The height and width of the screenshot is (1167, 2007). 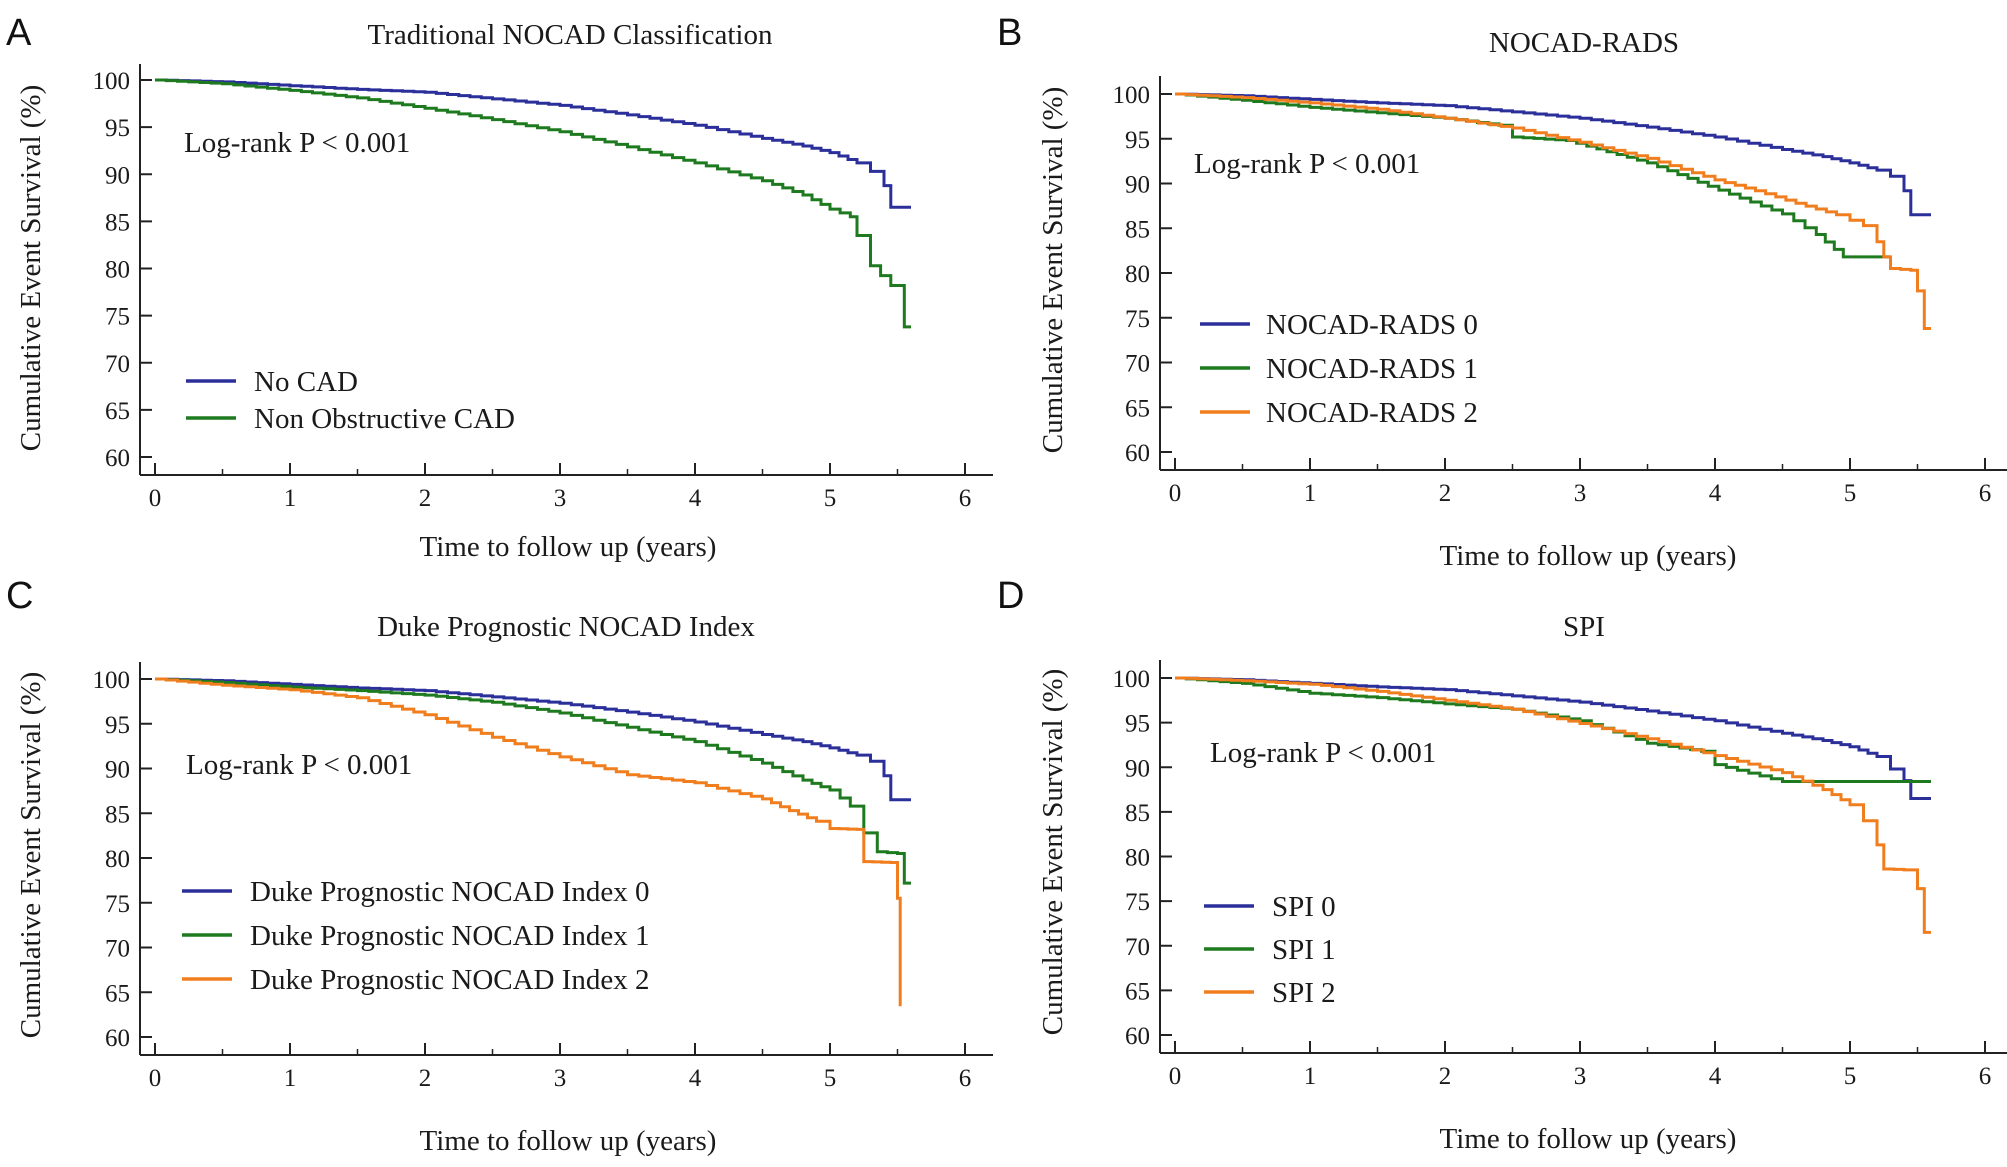 I want to click on panel-title: SPI, so click(x=1584, y=627).